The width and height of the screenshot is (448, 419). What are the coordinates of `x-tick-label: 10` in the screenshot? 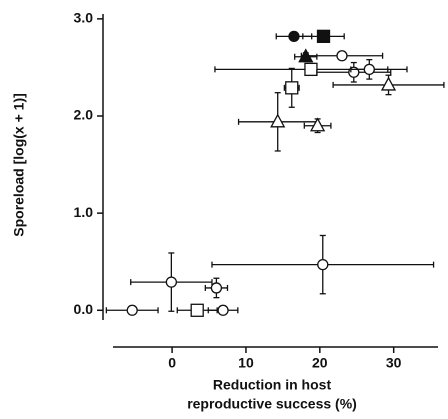 It's located at (246, 363).